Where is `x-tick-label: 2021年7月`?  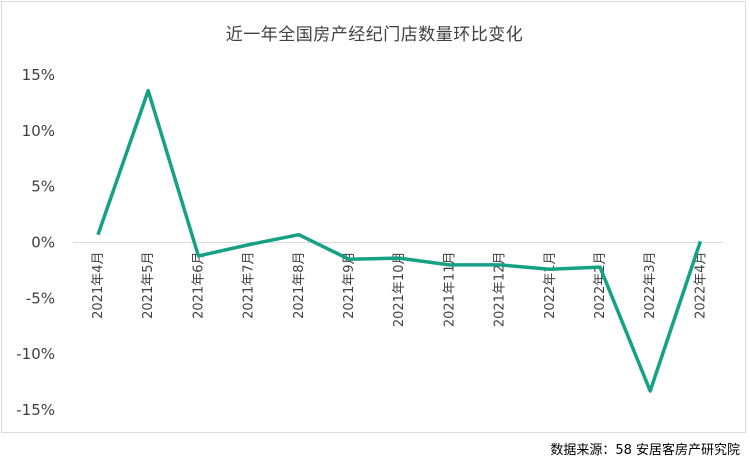 x-tick-label: 2021年7月 is located at coordinates (249, 285).